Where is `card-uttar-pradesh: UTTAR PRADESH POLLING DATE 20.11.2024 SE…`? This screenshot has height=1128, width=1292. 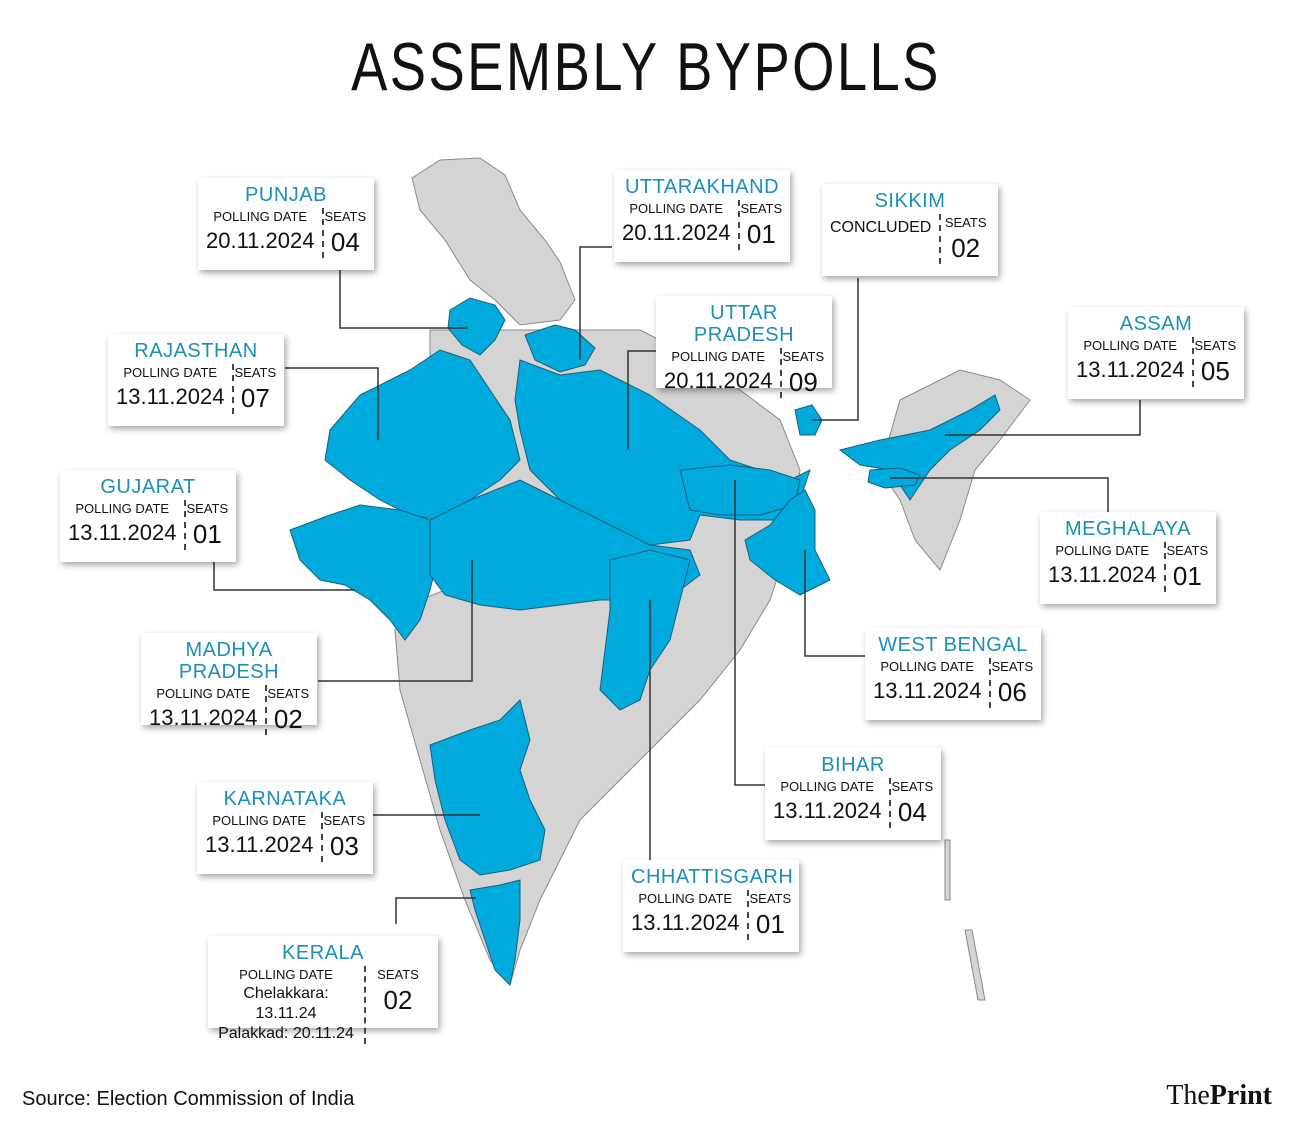
card-uttar-pradesh: UTTAR PRADESH POLLING DATE 20.11.2024 SE… is located at coordinates (744, 347).